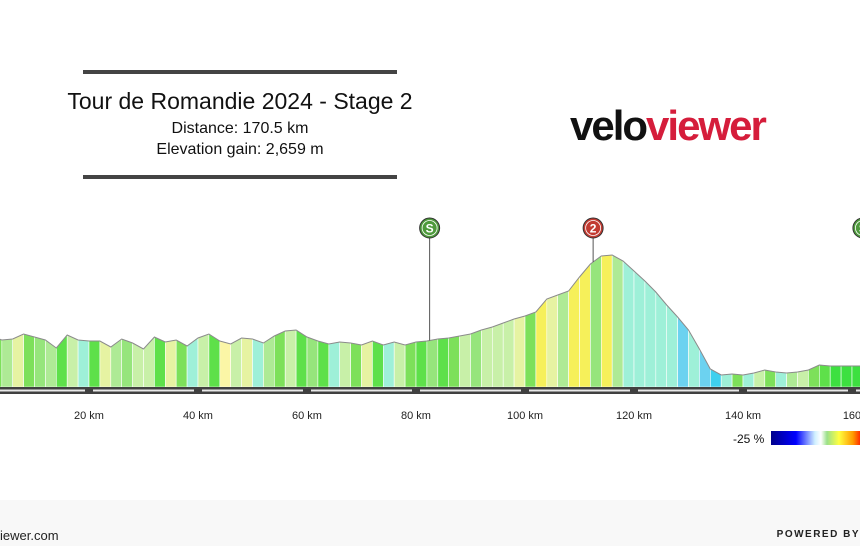  Describe the element at coordinates (706, 125) in the screenshot. I see `logo-part-viewer: viewer` at that location.